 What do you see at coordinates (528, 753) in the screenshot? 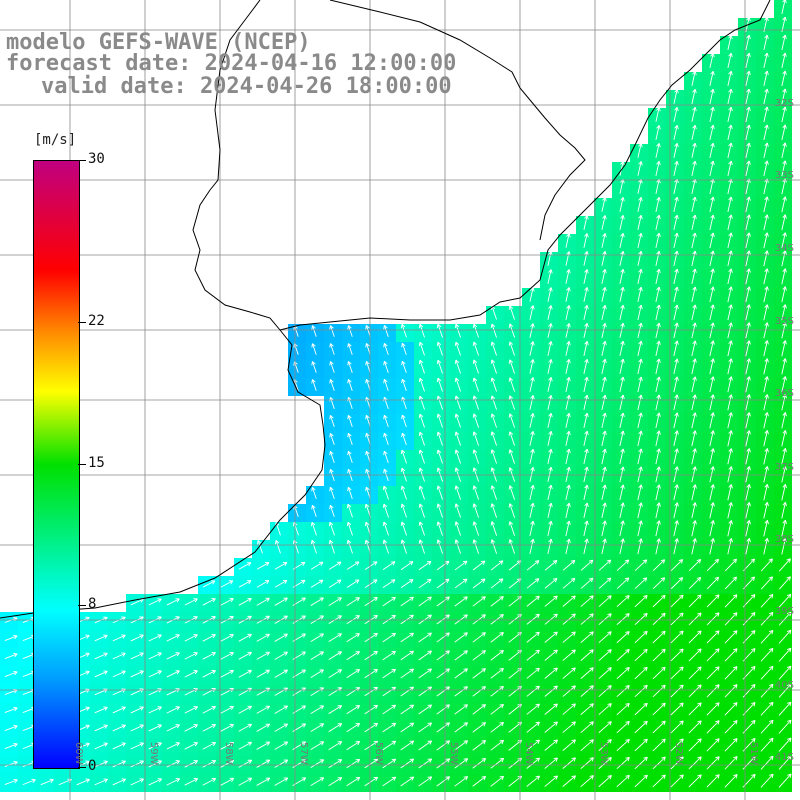
I see `longitude-label: 54W` at bounding box center [528, 753].